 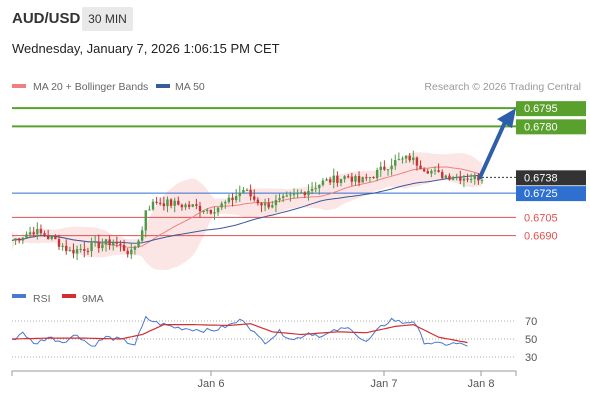 What do you see at coordinates (541, 127) in the screenshot?
I see `level-label-1: 0.6780` at bounding box center [541, 127].